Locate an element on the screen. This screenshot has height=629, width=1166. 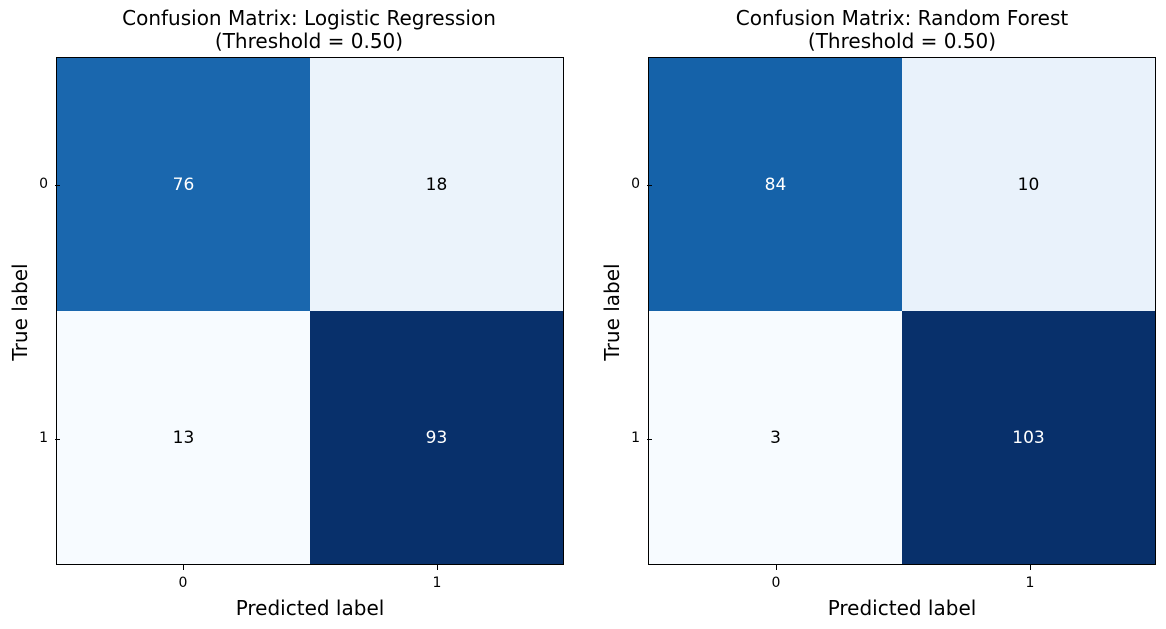
cell-value-label: 103 is located at coordinates (1028, 437).